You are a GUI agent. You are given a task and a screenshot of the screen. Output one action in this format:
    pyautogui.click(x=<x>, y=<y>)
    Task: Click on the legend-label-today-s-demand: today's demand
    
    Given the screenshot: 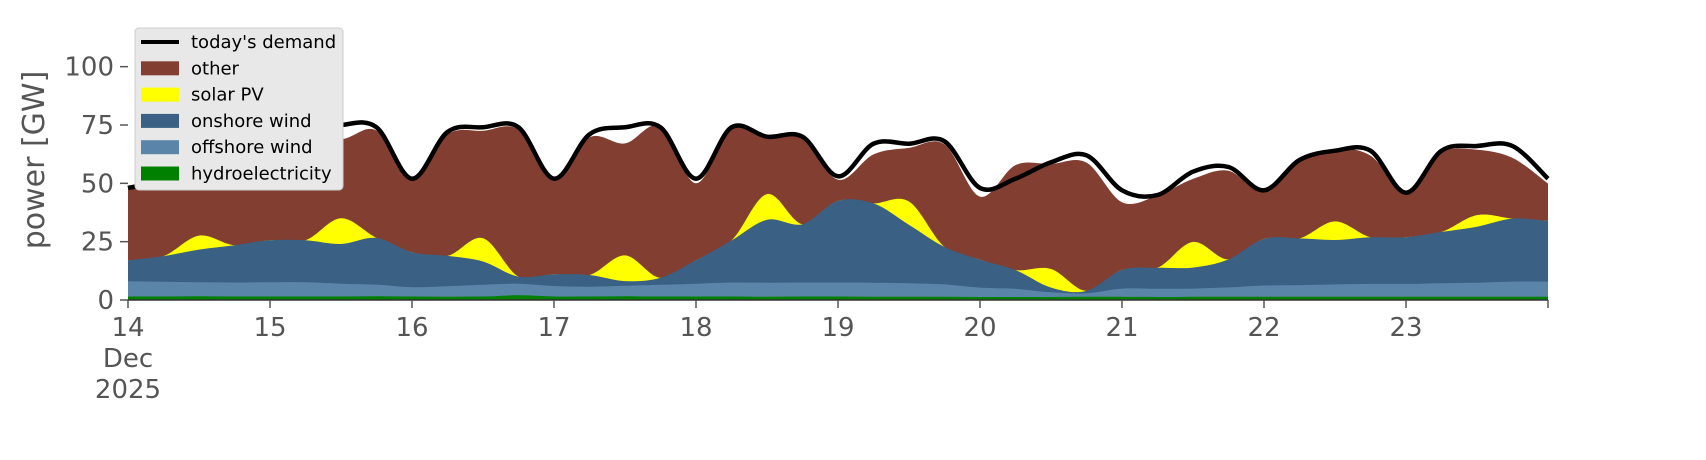 What is the action you would take?
    pyautogui.click(x=263, y=42)
    